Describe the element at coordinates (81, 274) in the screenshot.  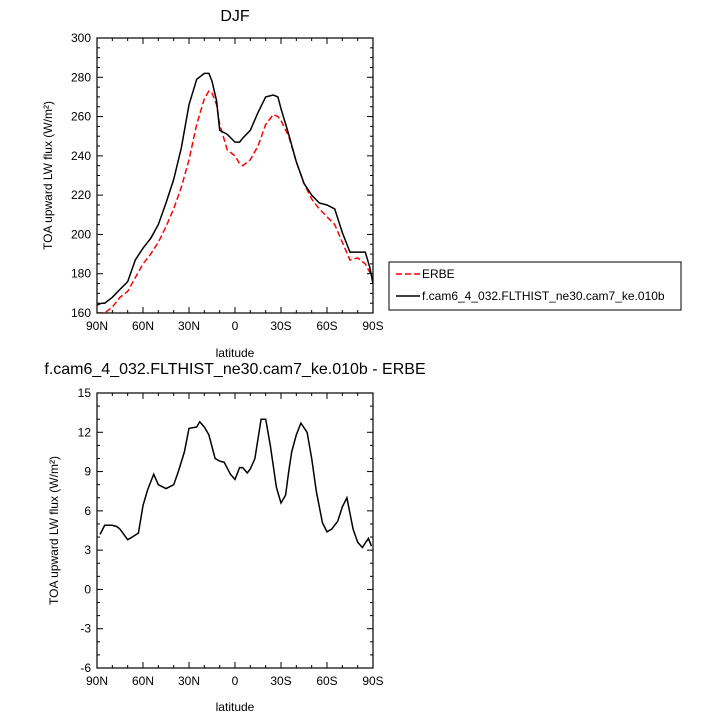
I see `y-tick-label: 180` at that location.